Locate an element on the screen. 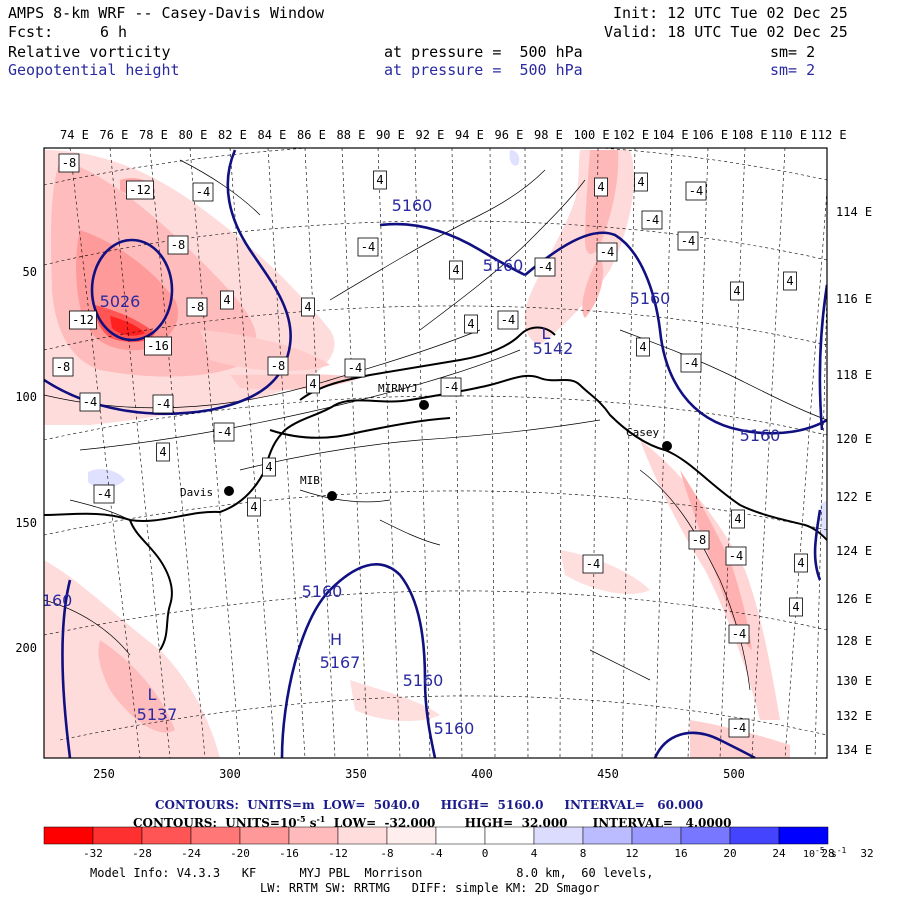 The width and height of the screenshot is (900, 900). colorbar-tick-label: 12 is located at coordinates (631, 853).